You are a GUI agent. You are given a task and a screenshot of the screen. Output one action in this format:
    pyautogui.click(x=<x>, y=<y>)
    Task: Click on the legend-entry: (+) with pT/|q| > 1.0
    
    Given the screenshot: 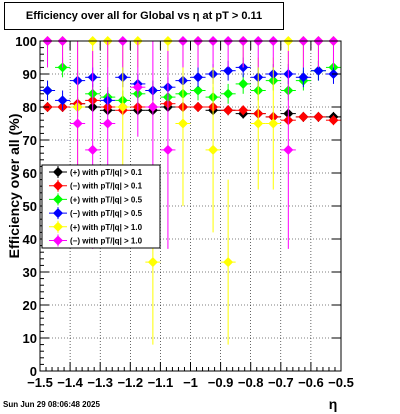 What is the action you would take?
    pyautogui.click(x=96, y=226)
    